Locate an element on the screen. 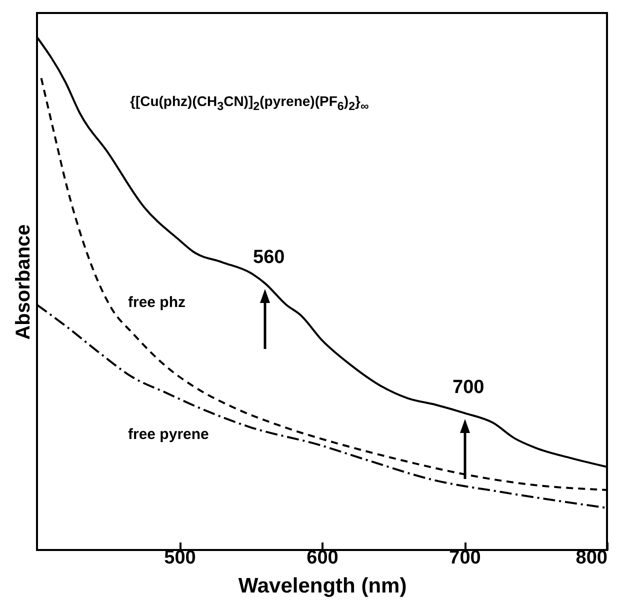 Image resolution: width=629 pixels, height=613 pixels. series-label: free phz is located at coordinates (157, 302).